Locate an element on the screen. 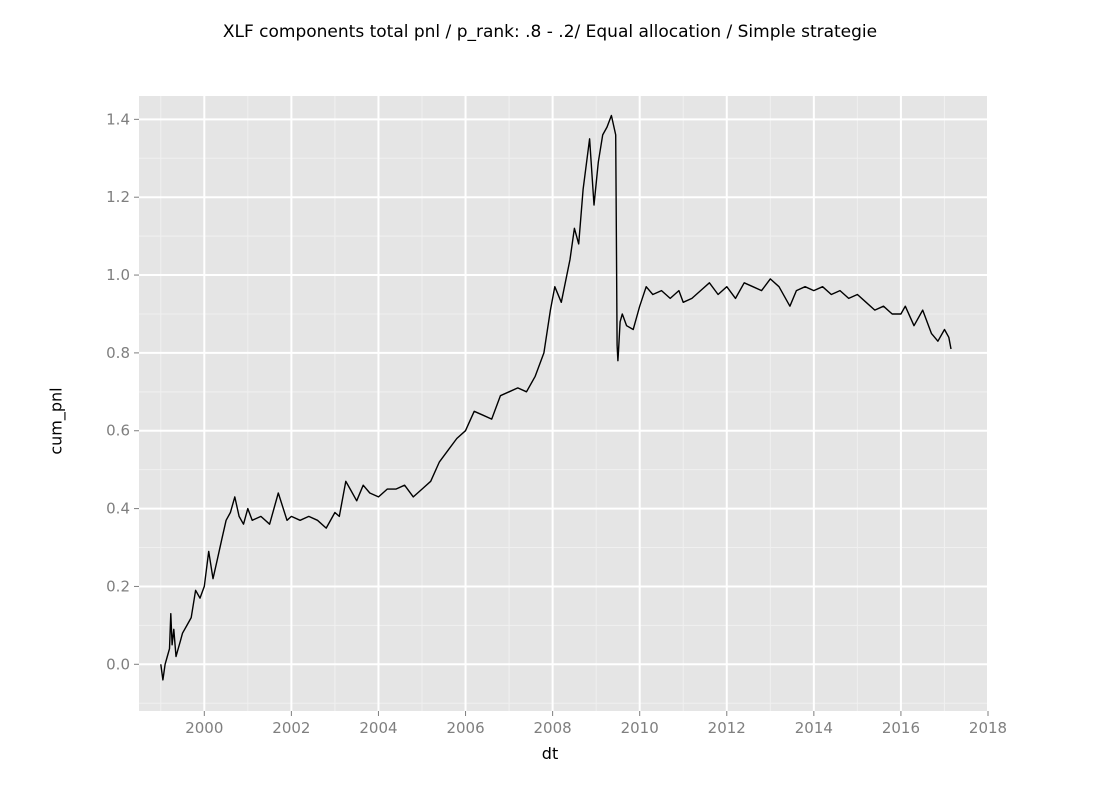 The width and height of the screenshot is (1100, 800). x-tick-label: 2008 is located at coordinates (553, 728).